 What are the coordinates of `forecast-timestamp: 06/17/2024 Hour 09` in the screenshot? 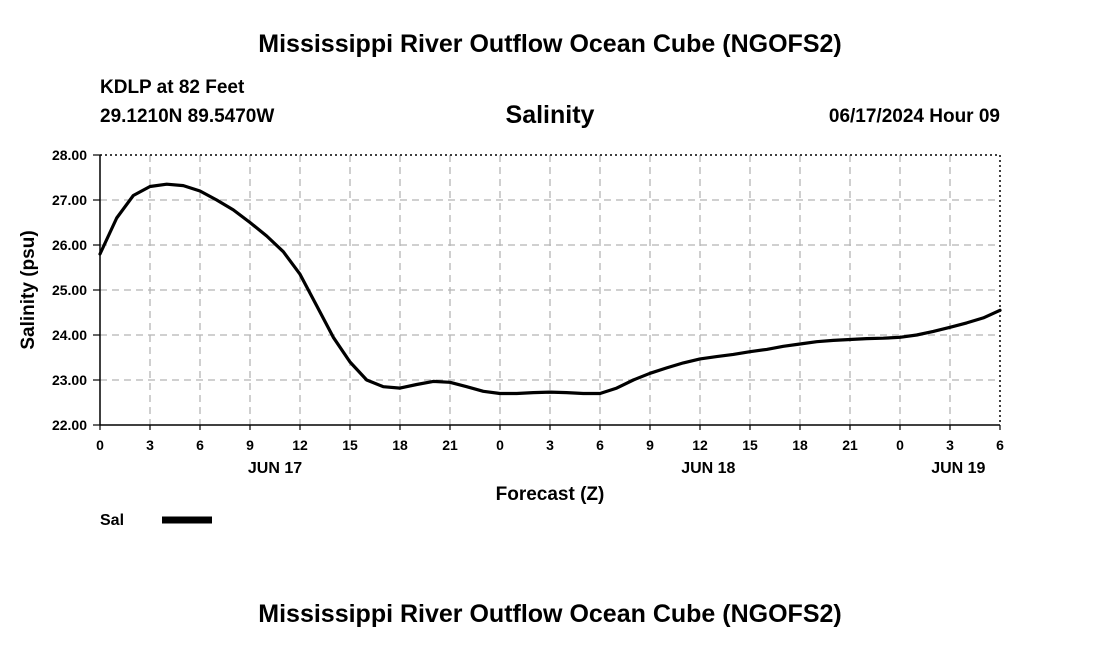 It's located at (914, 116).